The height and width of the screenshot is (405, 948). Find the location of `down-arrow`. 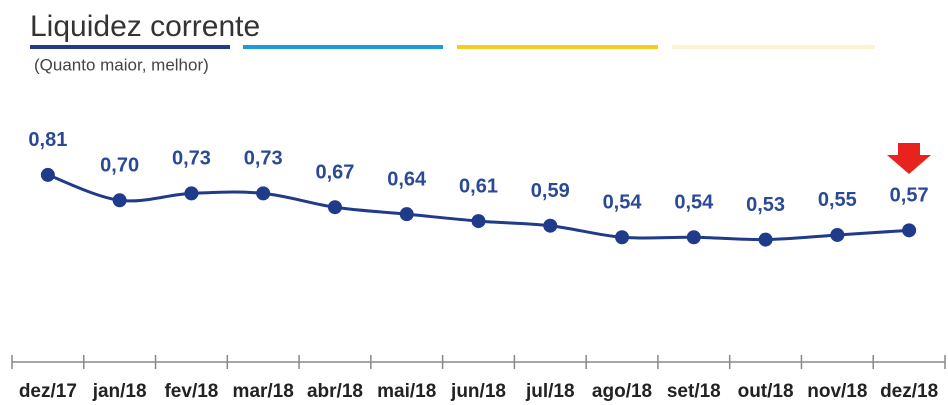

down-arrow is located at coordinates (909, 158).